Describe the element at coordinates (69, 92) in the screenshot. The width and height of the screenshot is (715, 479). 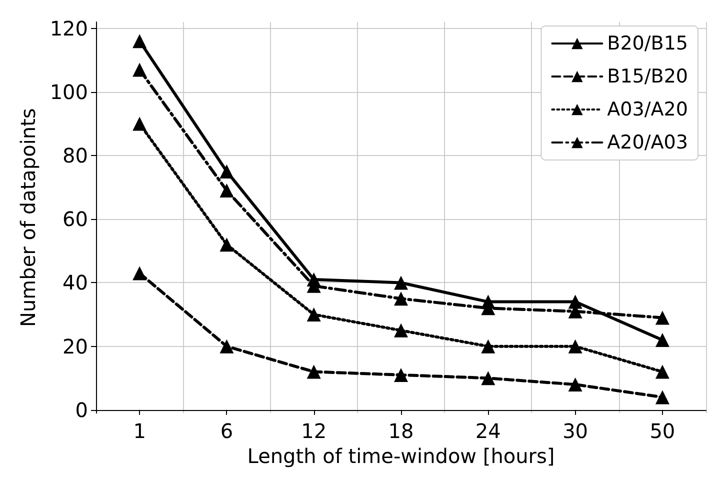
I see `y-tick-label: 100` at that location.